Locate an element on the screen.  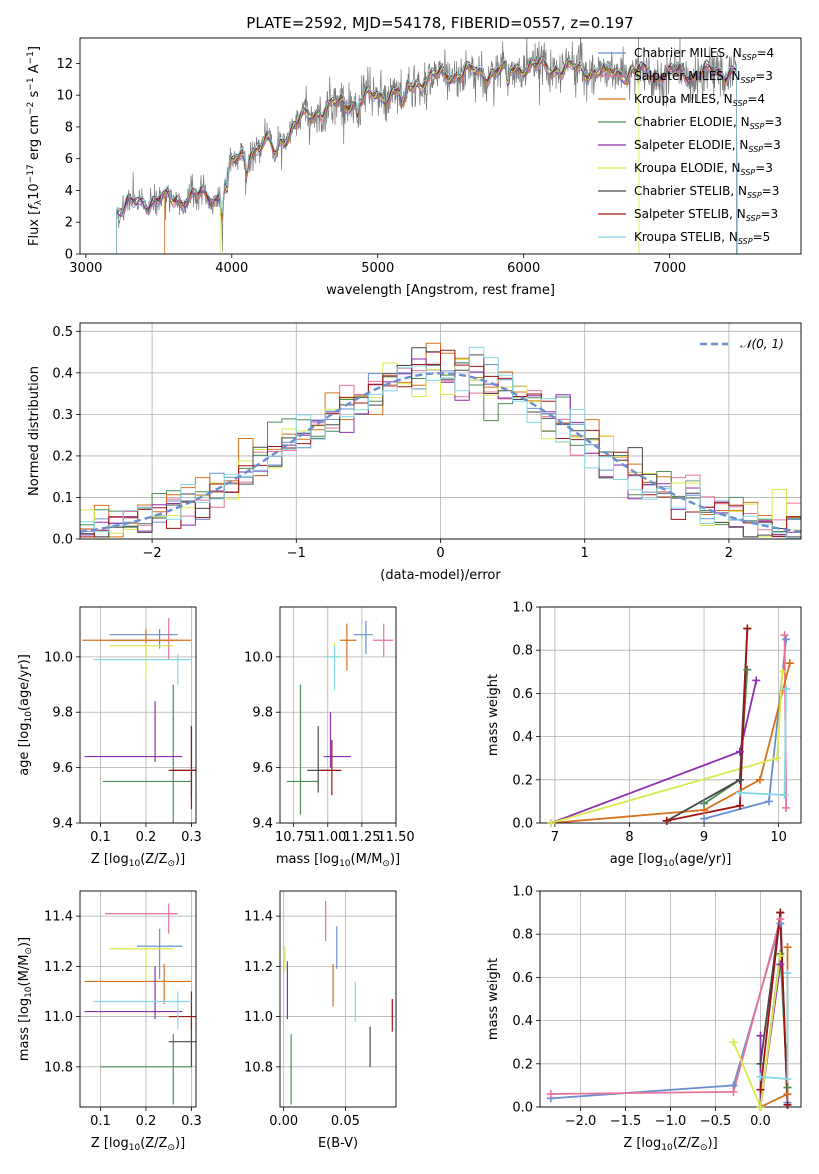
y-tick-label: 1.0 is located at coordinates (522, 608).